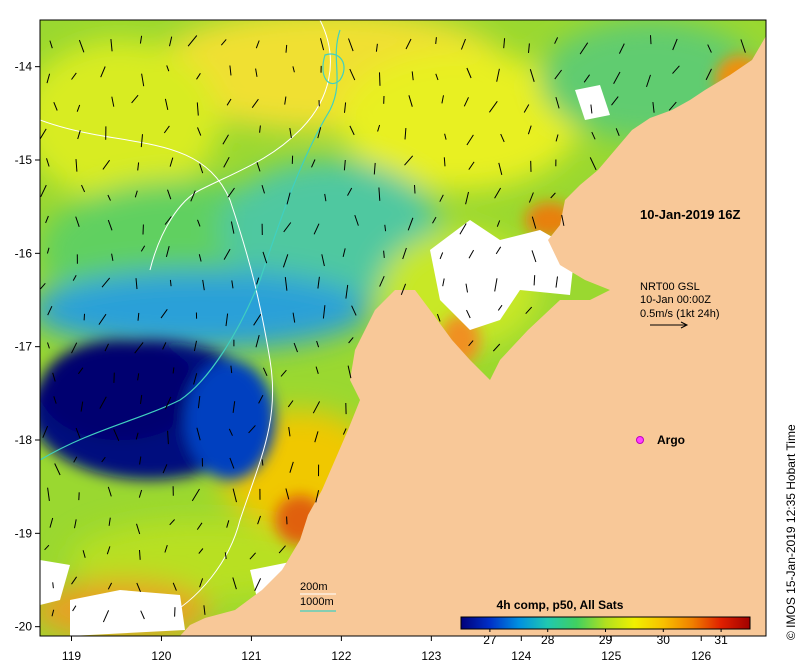  I want to click on x-tick-label: 125, so click(611, 656).